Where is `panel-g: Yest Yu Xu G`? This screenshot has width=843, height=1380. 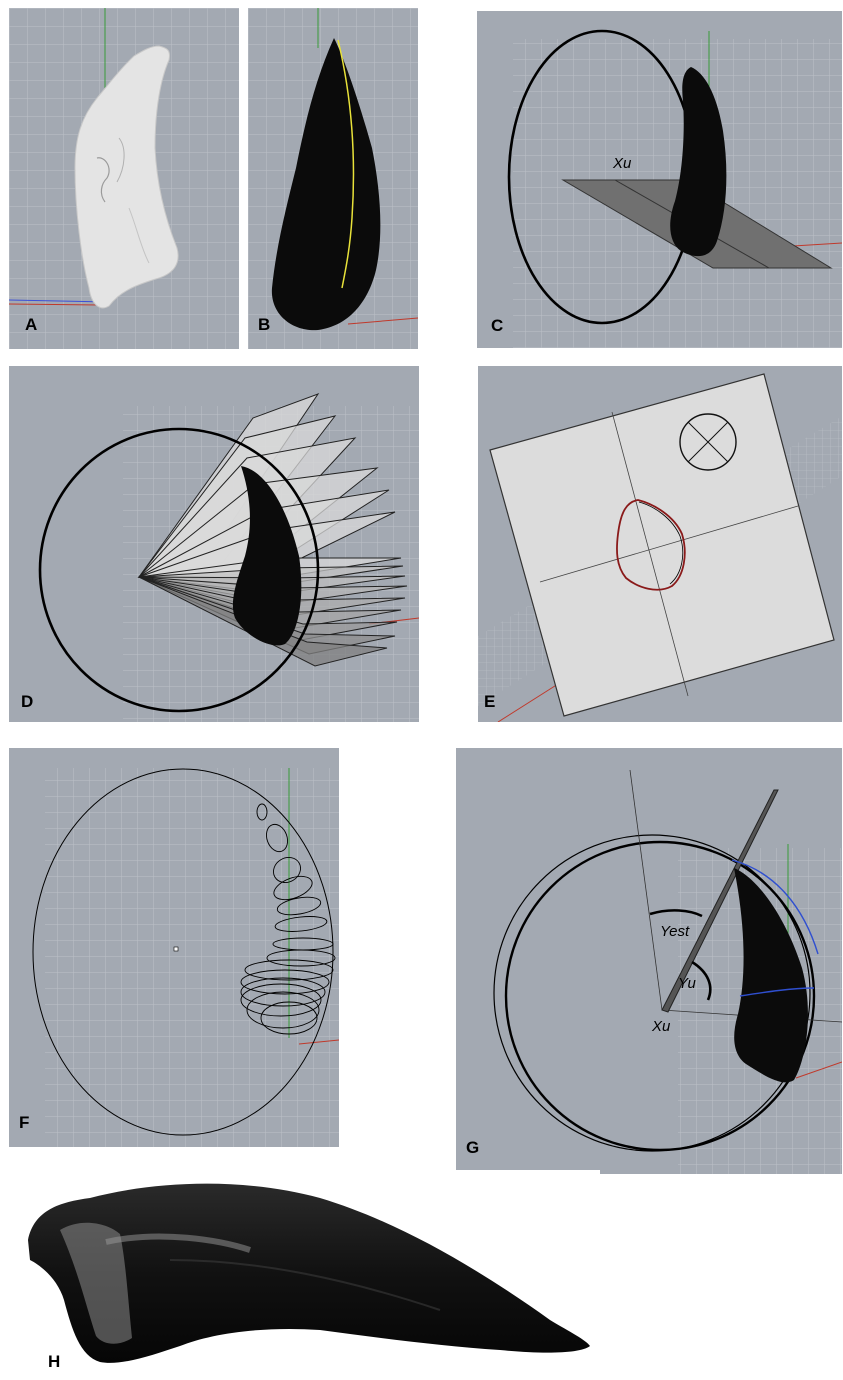 panel-g: Yest Yu Xu G is located at coordinates (649, 961).